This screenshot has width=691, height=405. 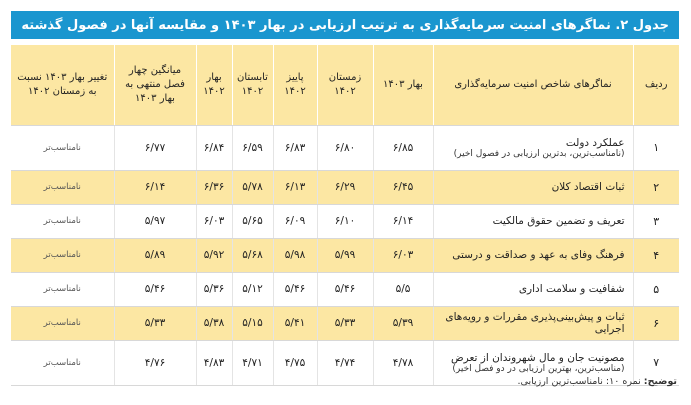 I want to click on header-indicator: نماگرهای شاخص امنیت سرمایه‌گذاری, so click(x=532, y=85).